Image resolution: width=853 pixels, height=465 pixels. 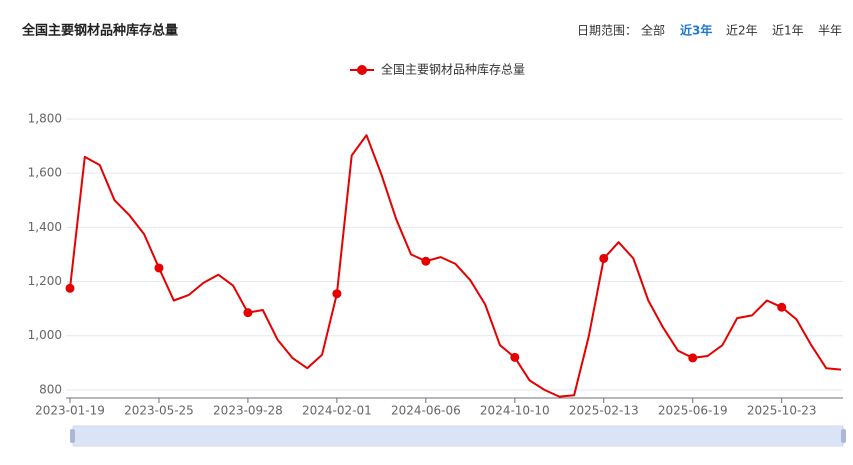 I want to click on y-tick-label: 800, so click(x=50, y=389).